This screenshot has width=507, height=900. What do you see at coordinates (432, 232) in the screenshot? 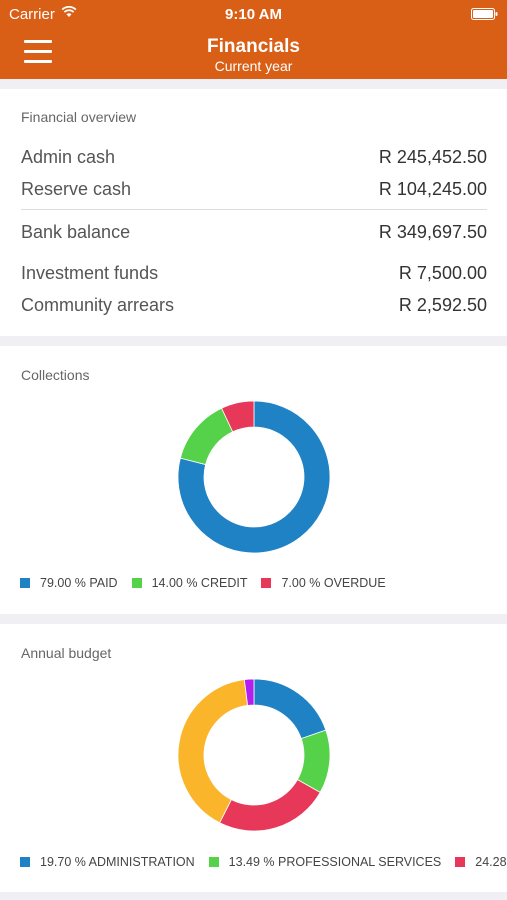
I see `bank-balance-value: R 349,697.50` at bounding box center [432, 232].